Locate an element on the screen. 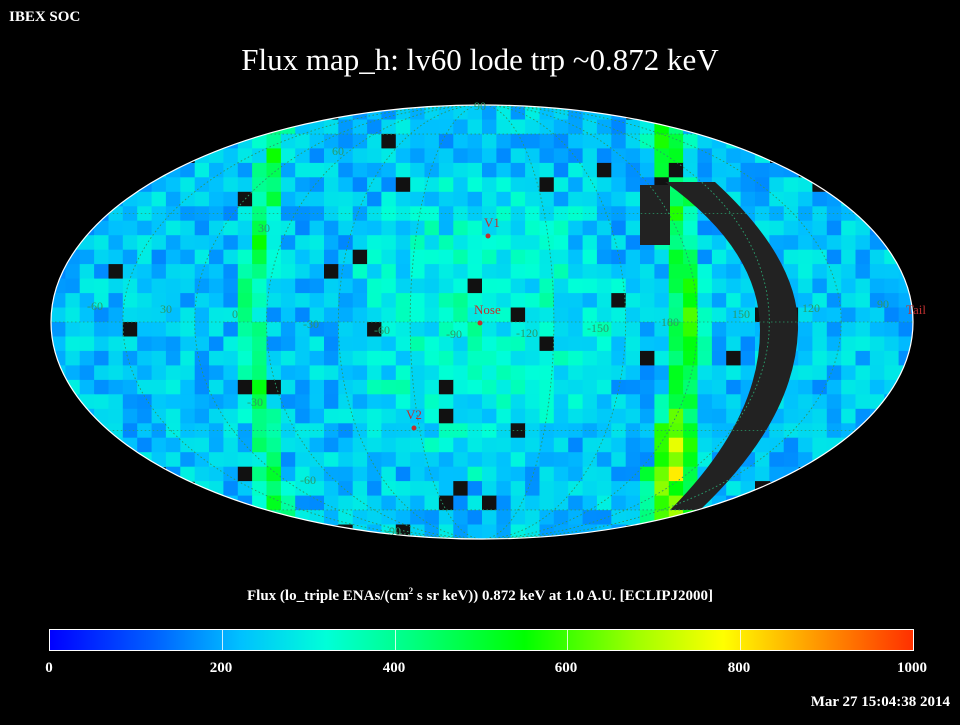  colorbar-divider is located at coordinates (395, 640).